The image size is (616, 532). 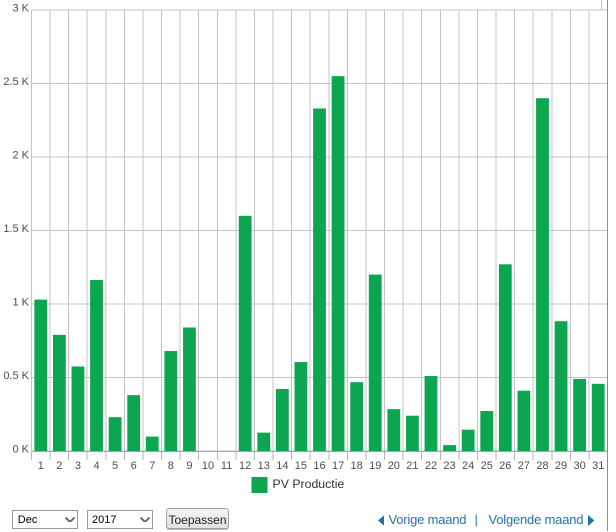 What do you see at coordinates (78, 466) in the screenshot?
I see `svg-text: 3` at bounding box center [78, 466].